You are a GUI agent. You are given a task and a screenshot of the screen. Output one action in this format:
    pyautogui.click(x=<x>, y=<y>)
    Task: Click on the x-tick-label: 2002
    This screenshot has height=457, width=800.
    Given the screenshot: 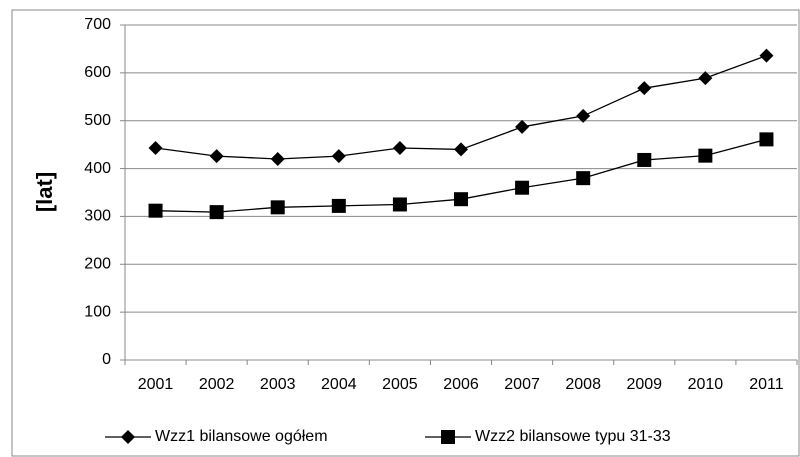 What is the action you would take?
    pyautogui.click(x=217, y=384)
    